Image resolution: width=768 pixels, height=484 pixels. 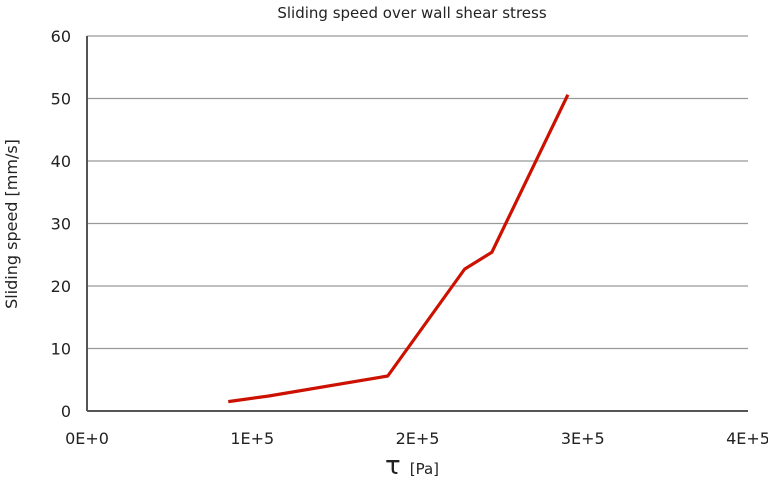 I want to click on x-tick-label: 2E+5, so click(x=418, y=438).